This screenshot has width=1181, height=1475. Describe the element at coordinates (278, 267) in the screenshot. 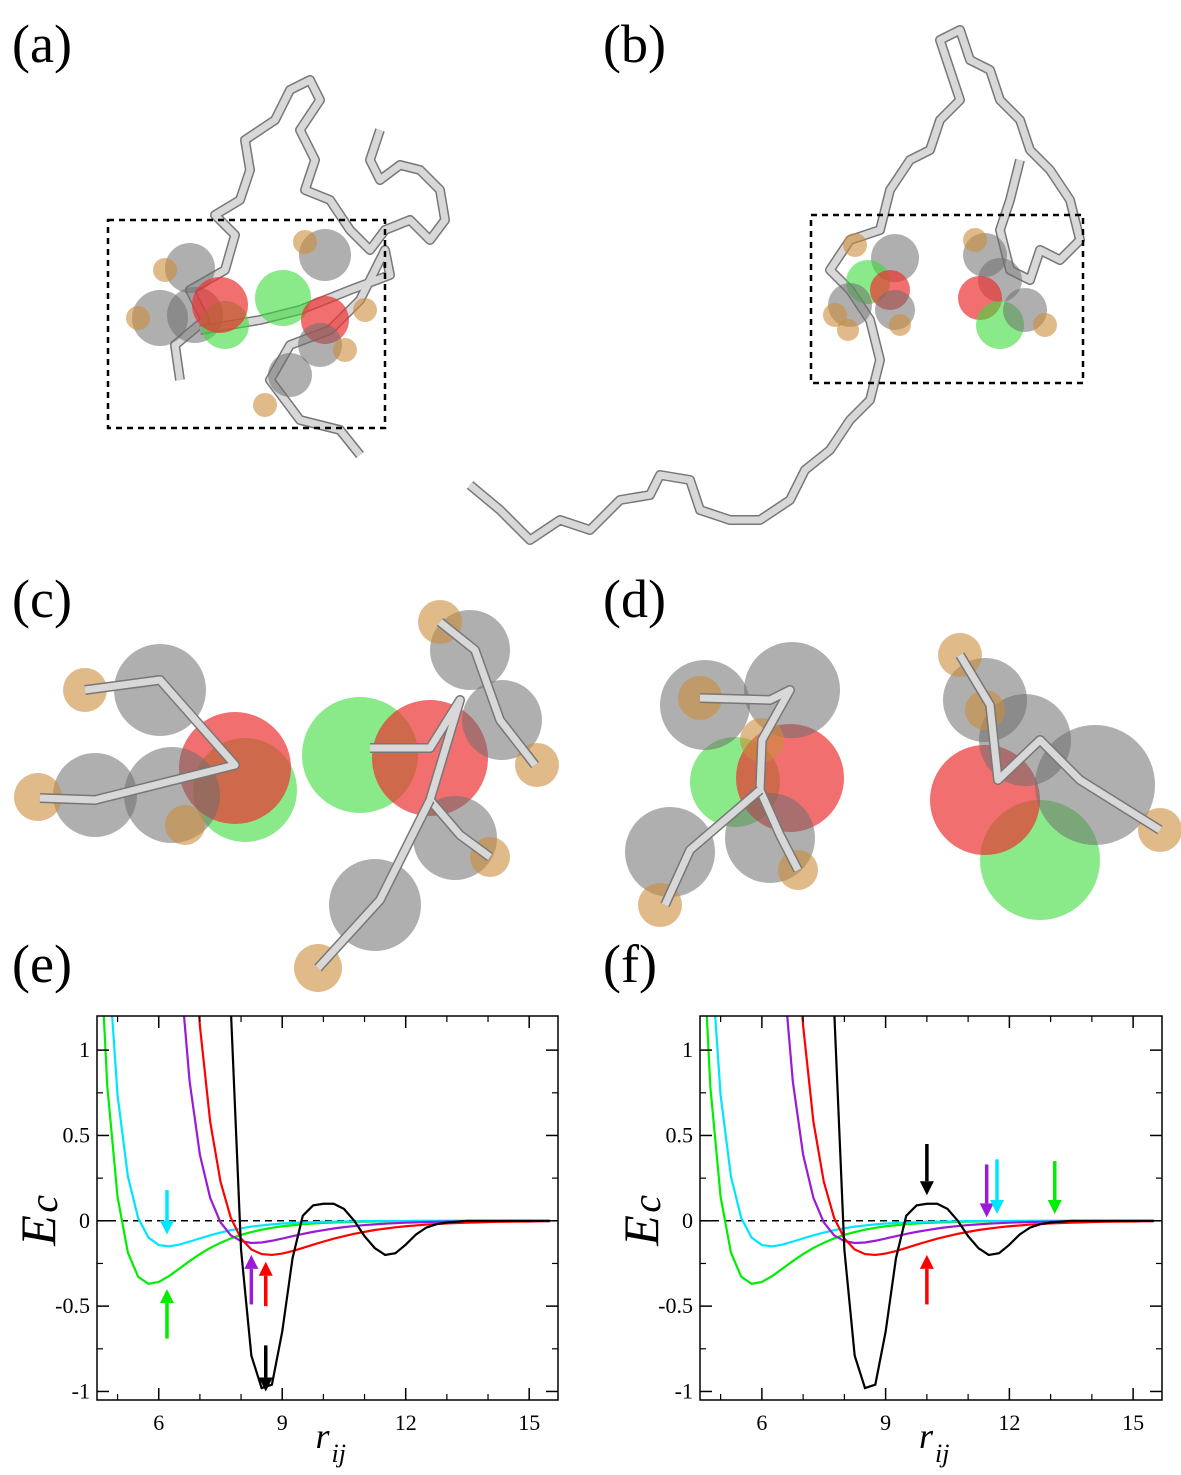

I see `protein-a` at that location.